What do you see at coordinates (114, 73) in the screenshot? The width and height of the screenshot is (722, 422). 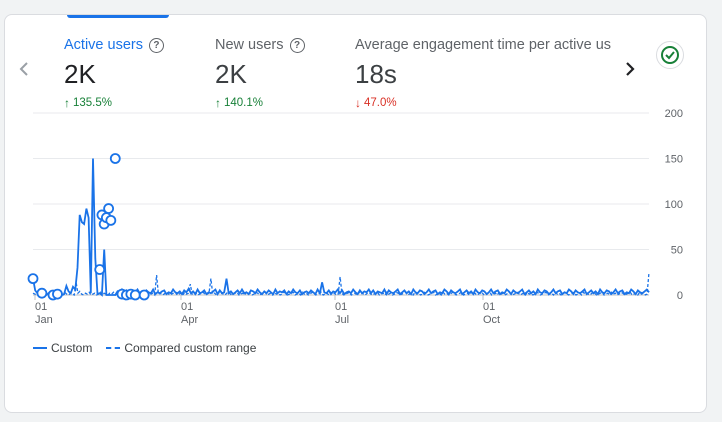 I see `metric-active-users: Active users ? 2K ↑ 135.5%` at bounding box center [114, 73].